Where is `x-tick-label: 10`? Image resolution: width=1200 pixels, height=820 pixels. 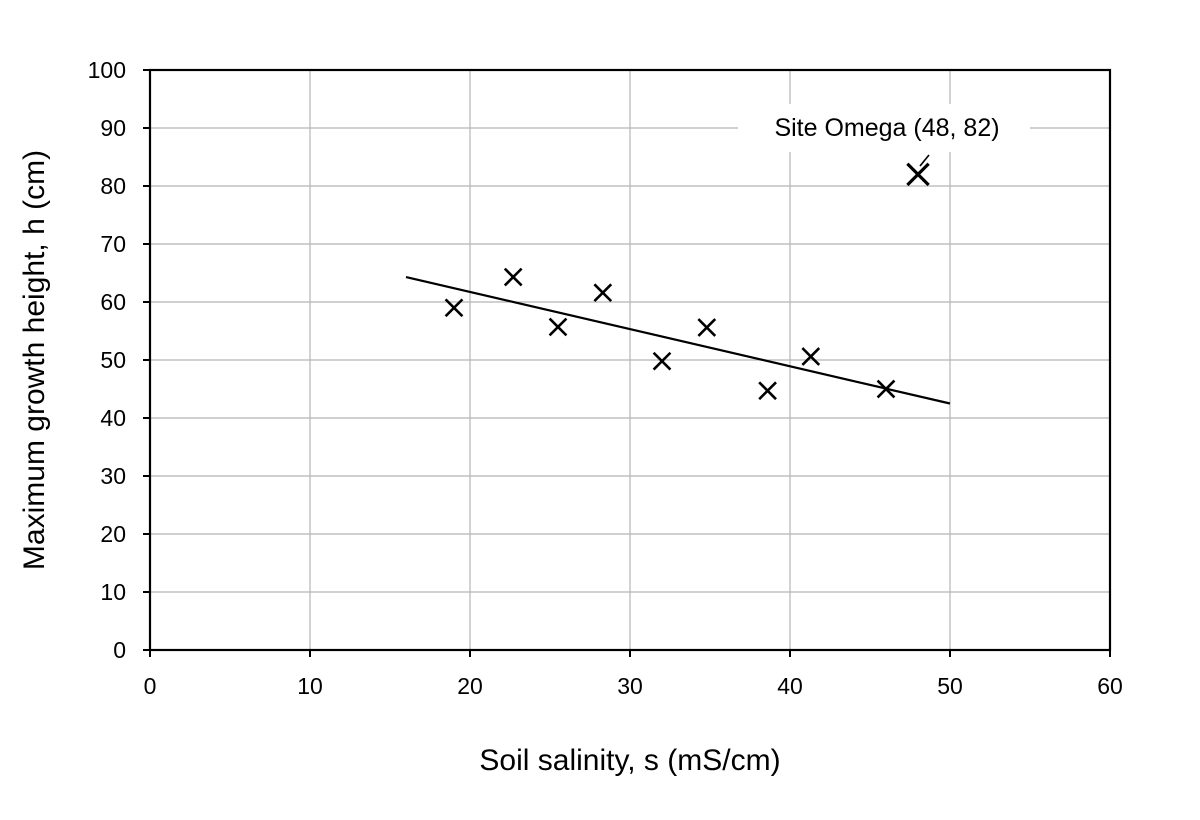 x-tick-label: 10 is located at coordinates (310, 686).